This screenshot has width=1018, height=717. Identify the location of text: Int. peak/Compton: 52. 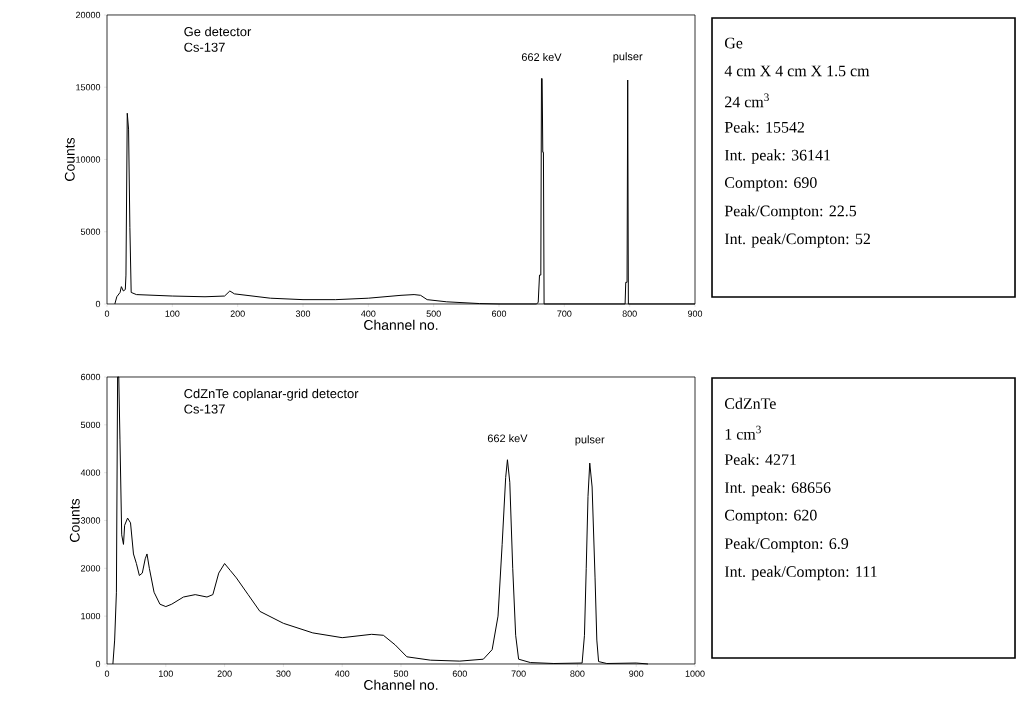
(797, 240).